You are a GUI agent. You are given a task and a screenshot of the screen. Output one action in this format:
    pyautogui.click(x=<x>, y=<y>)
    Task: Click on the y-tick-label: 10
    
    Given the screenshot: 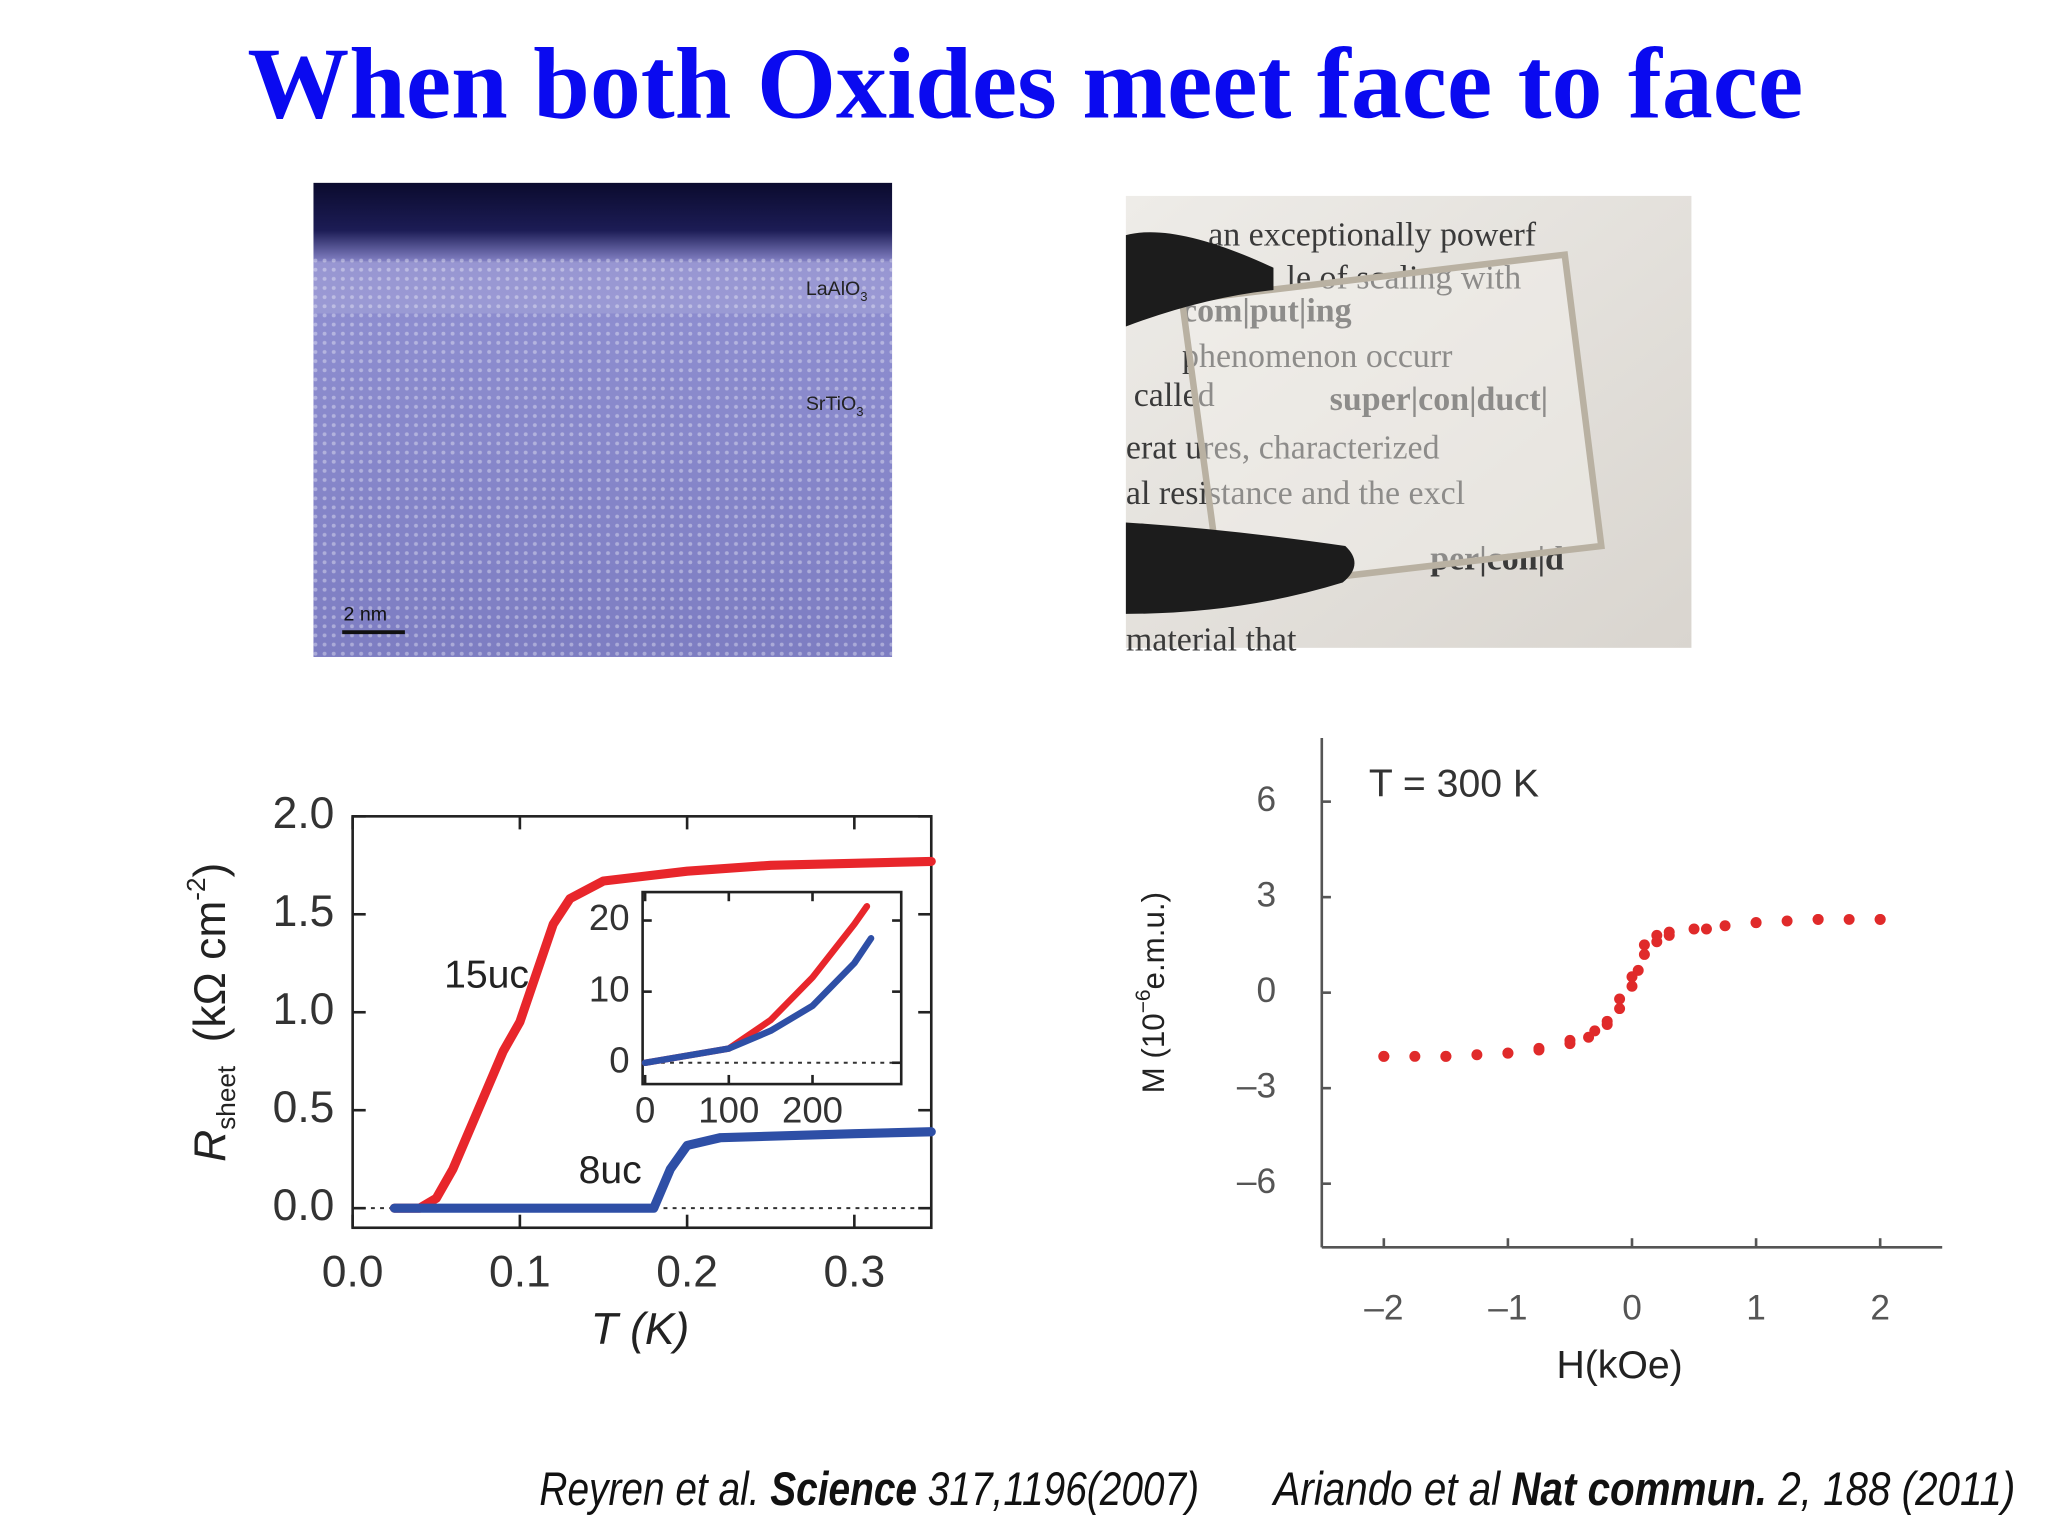 What is the action you would take?
    pyautogui.click(x=609, y=988)
    